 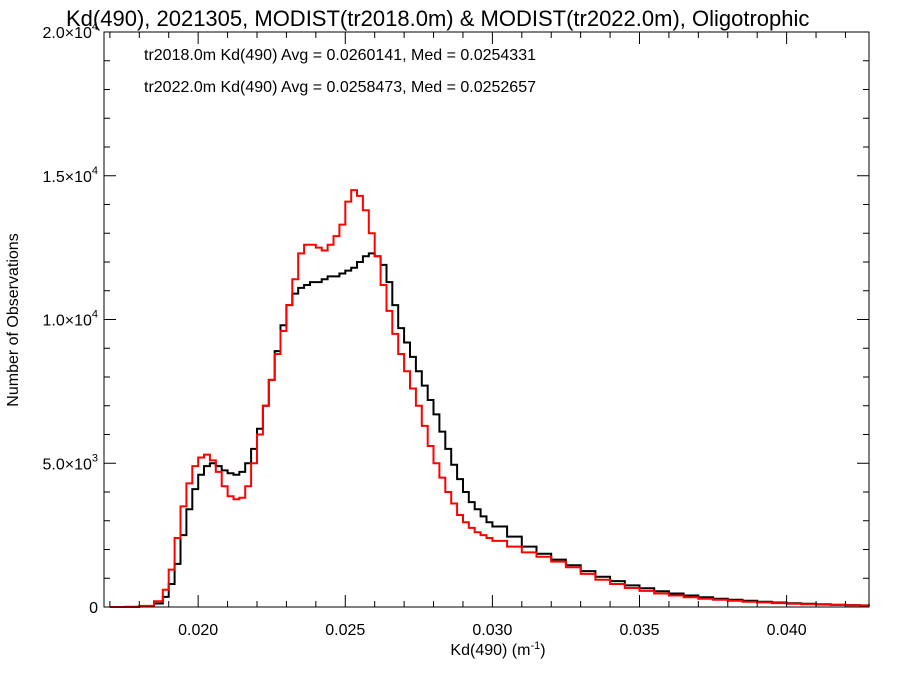 What do you see at coordinates (95, 458) in the screenshot?
I see `y-tick-label-exponent: 3` at bounding box center [95, 458].